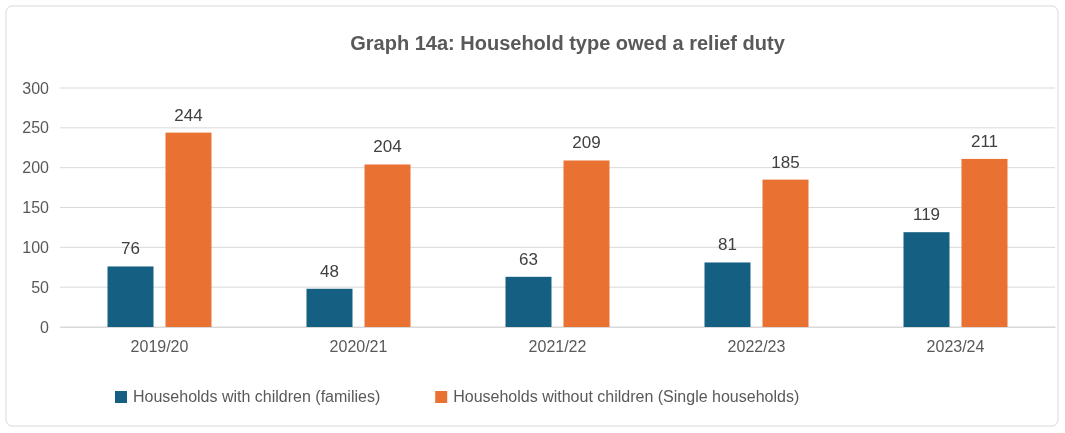 The width and height of the screenshot is (1065, 433). Describe the element at coordinates (45, 327) in the screenshot. I see `y-tick-label: 0` at that location.